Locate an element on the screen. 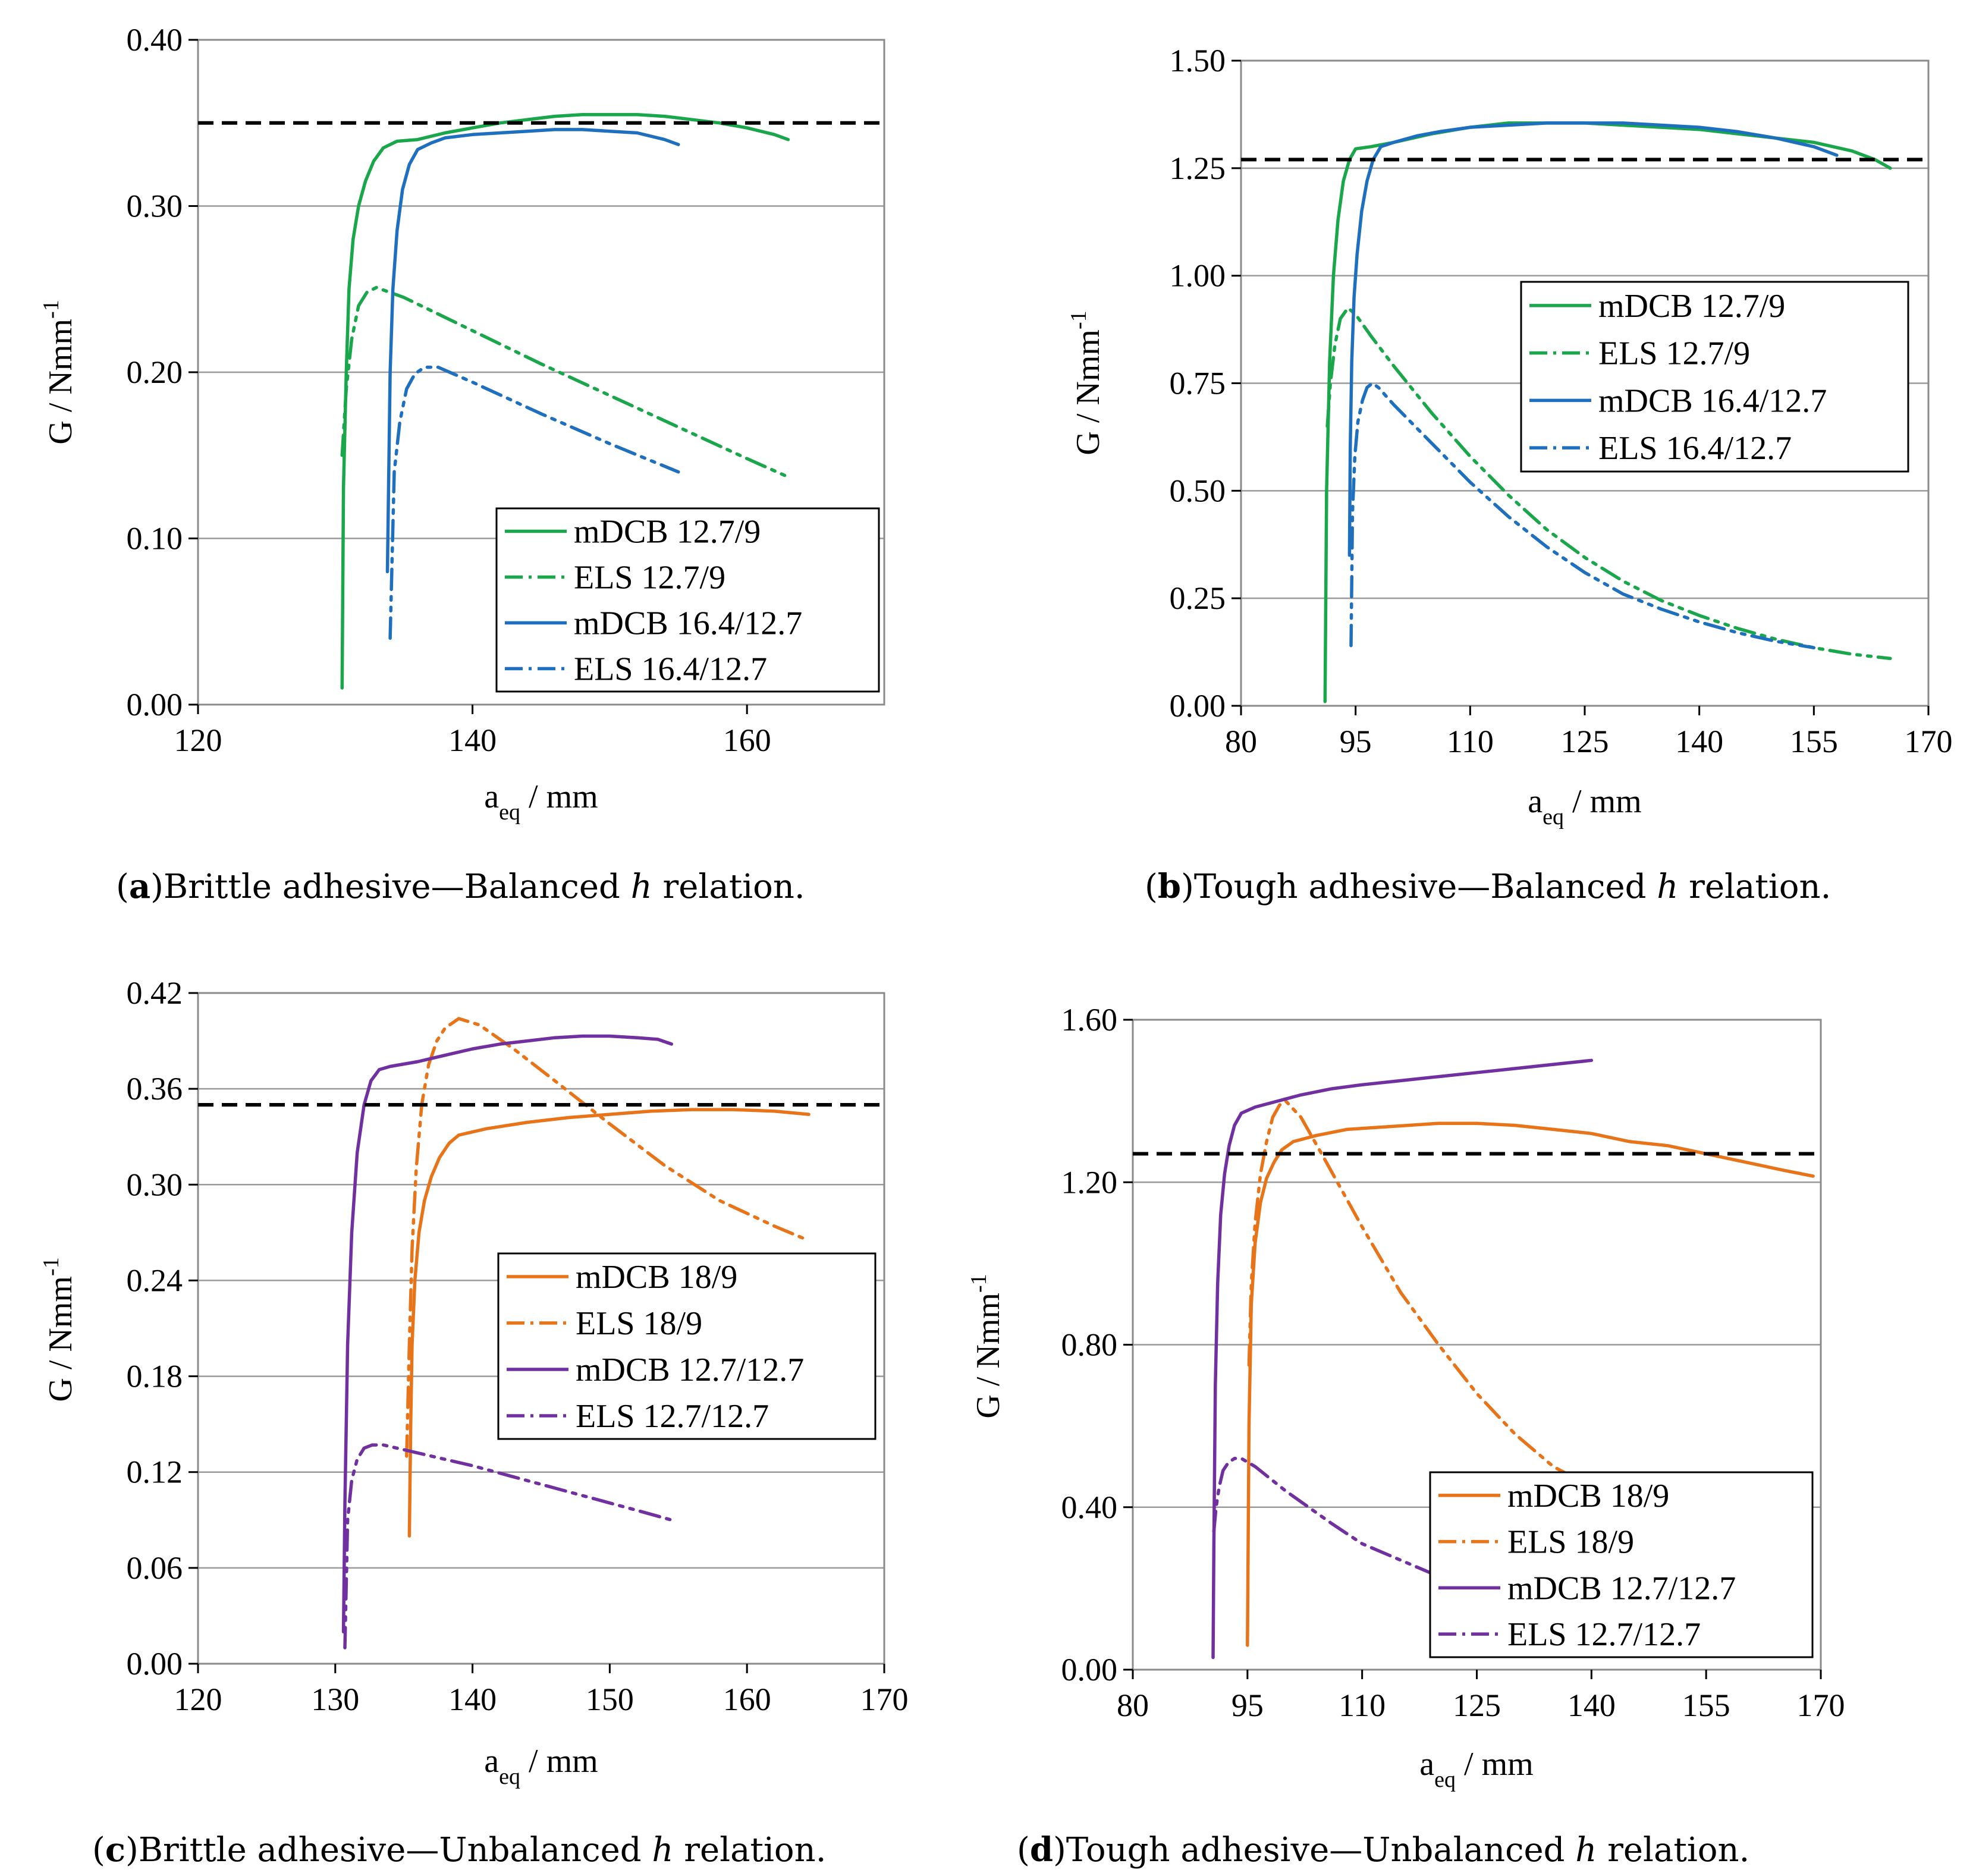 The height and width of the screenshot is (1876, 1976). y-tick-label: 1.20 is located at coordinates (1090, 1182).